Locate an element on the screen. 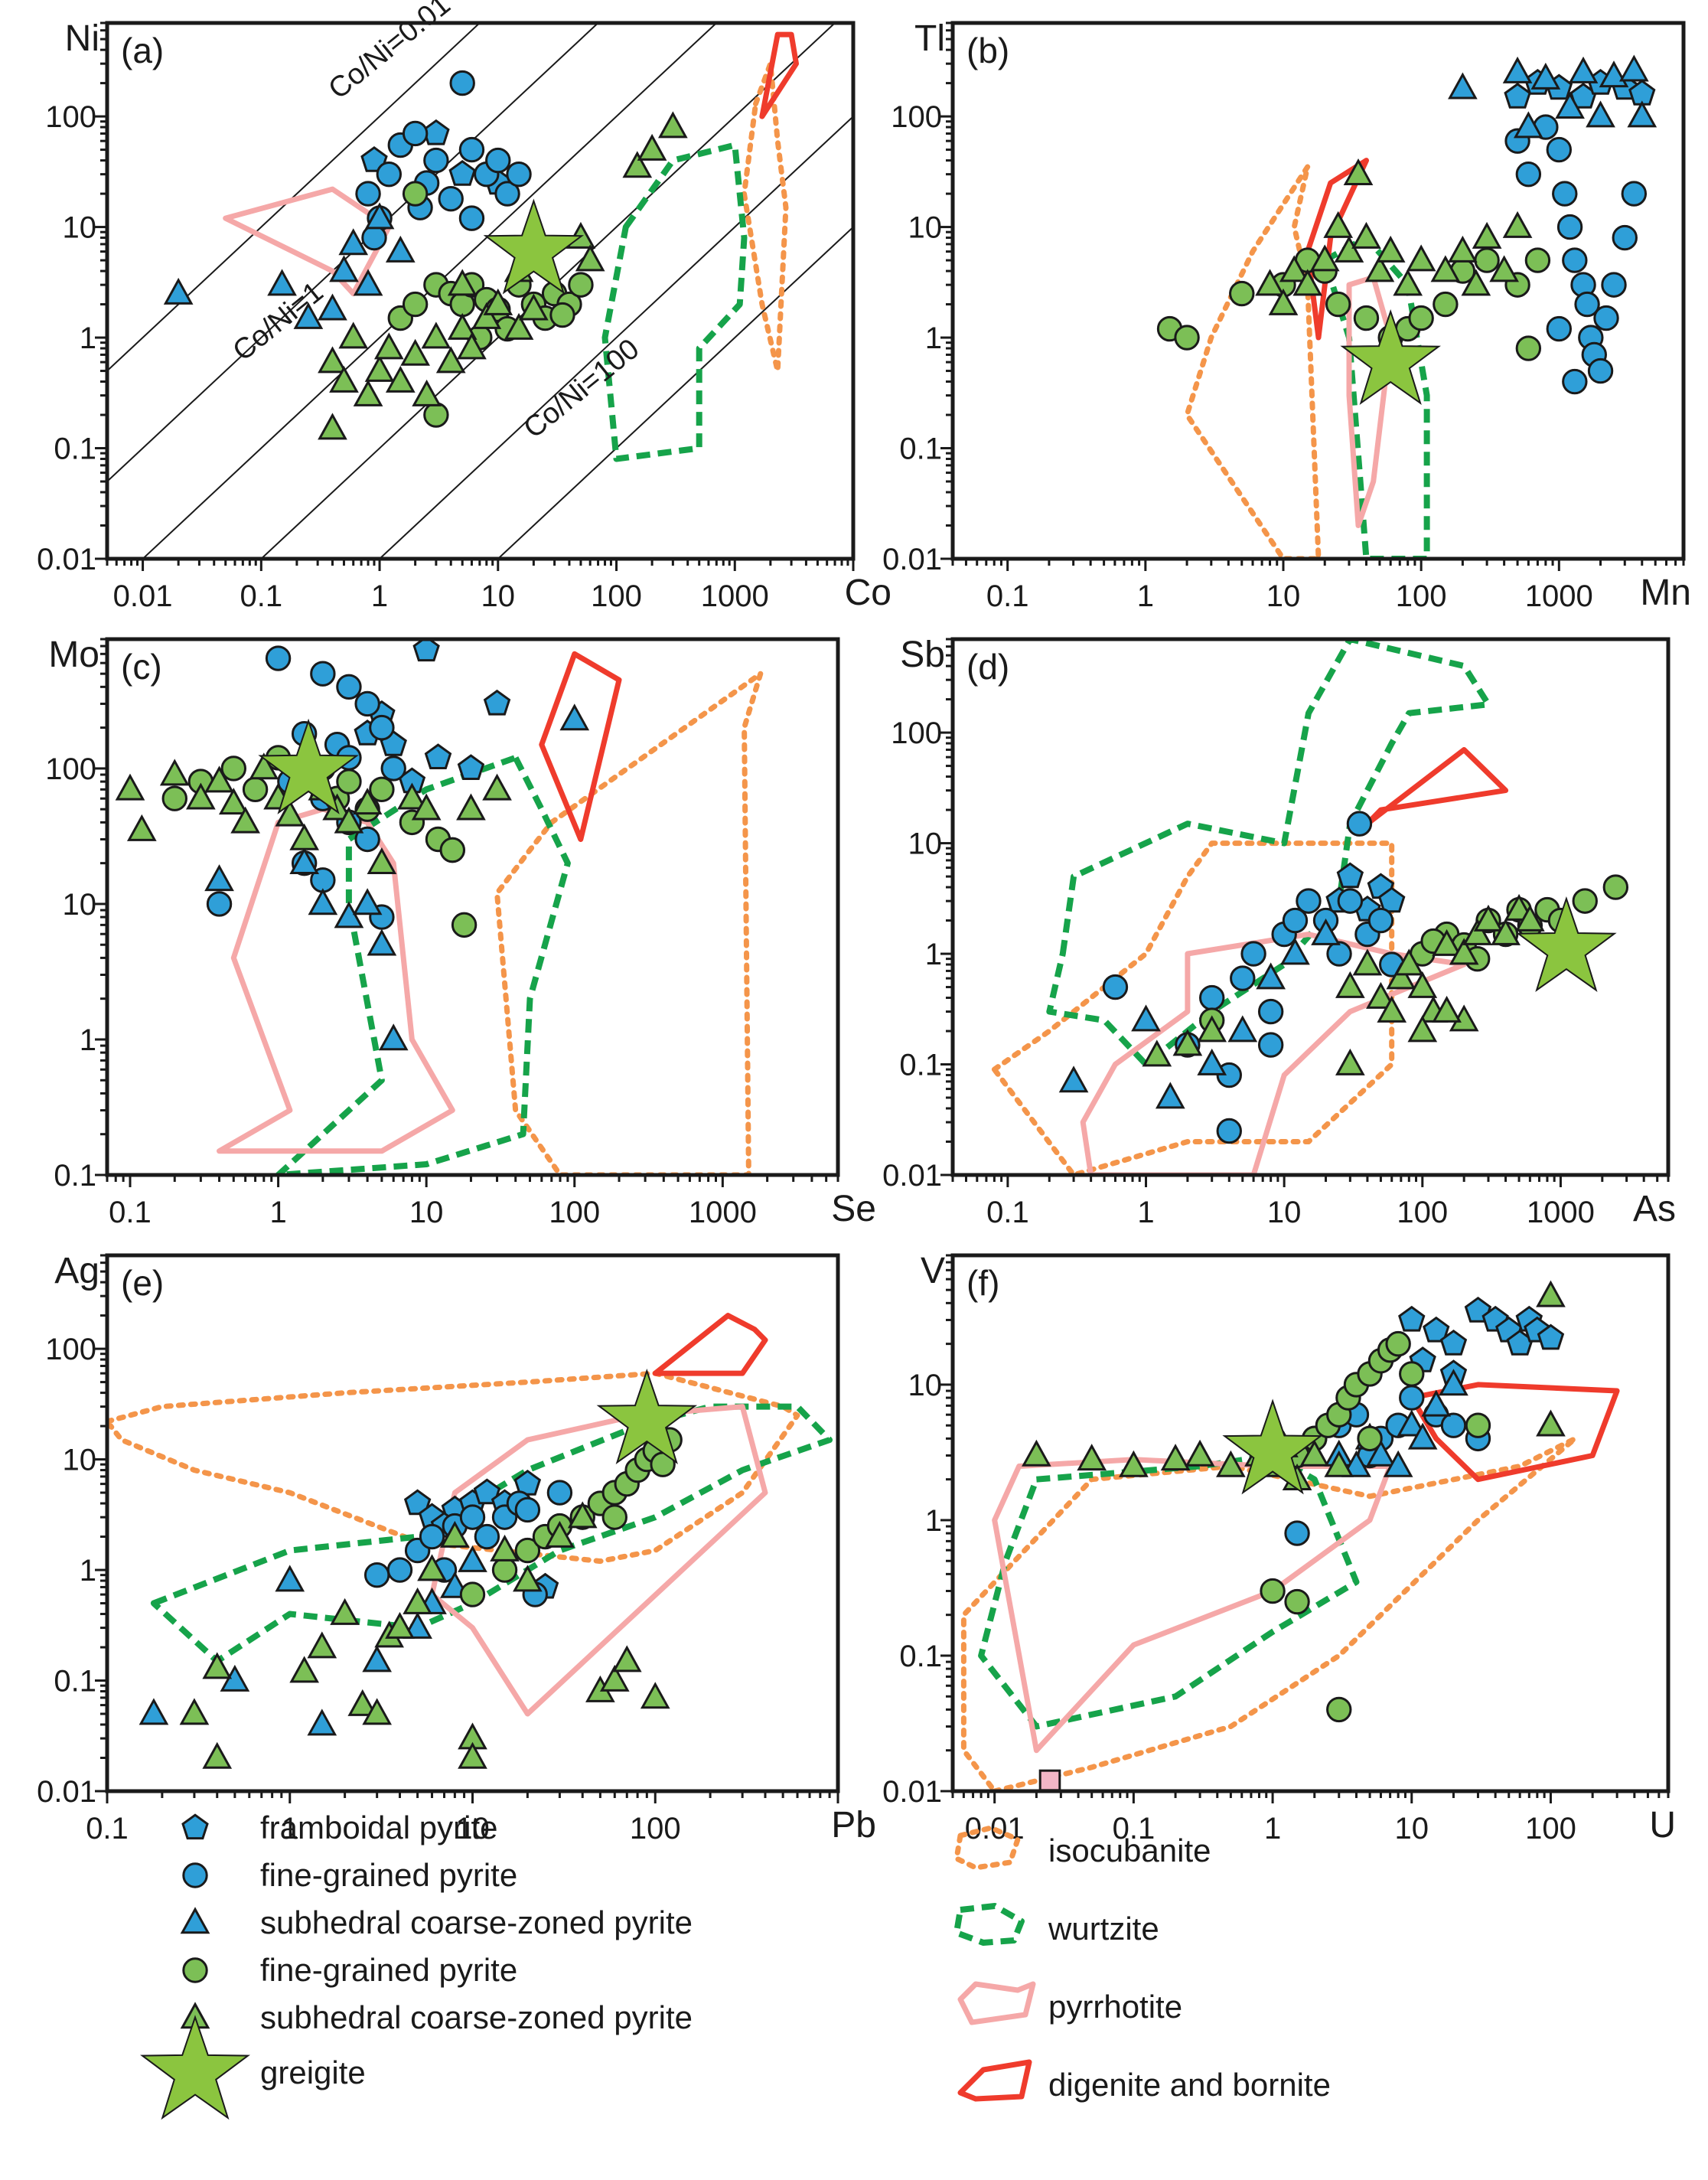  y-tick-label: 0.01 is located at coordinates (912, 559).